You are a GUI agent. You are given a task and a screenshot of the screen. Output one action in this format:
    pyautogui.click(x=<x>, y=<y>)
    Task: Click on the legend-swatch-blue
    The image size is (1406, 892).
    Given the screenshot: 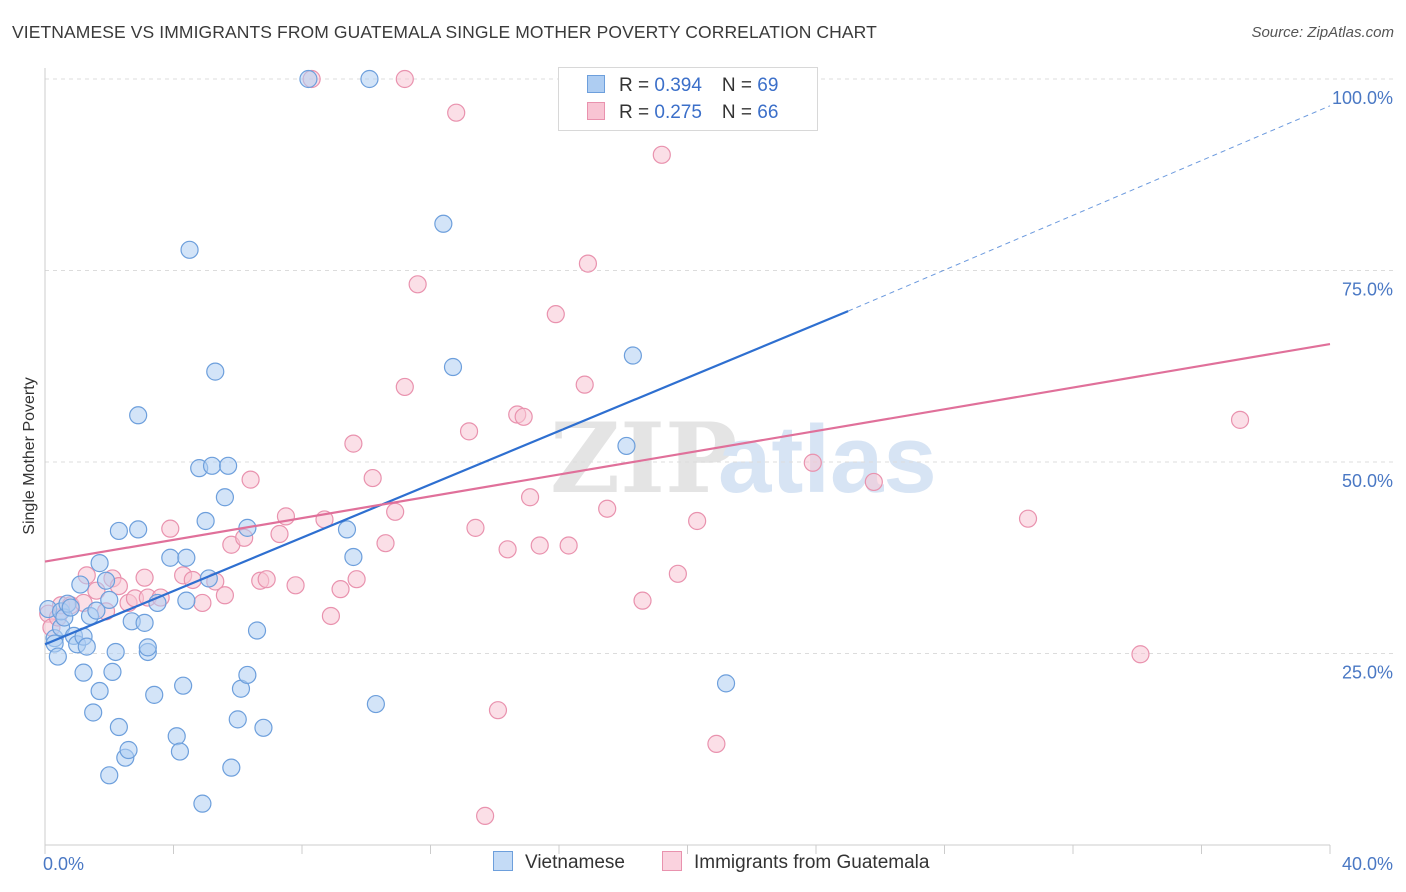 What is the action you would take?
    pyautogui.click(x=503, y=861)
    